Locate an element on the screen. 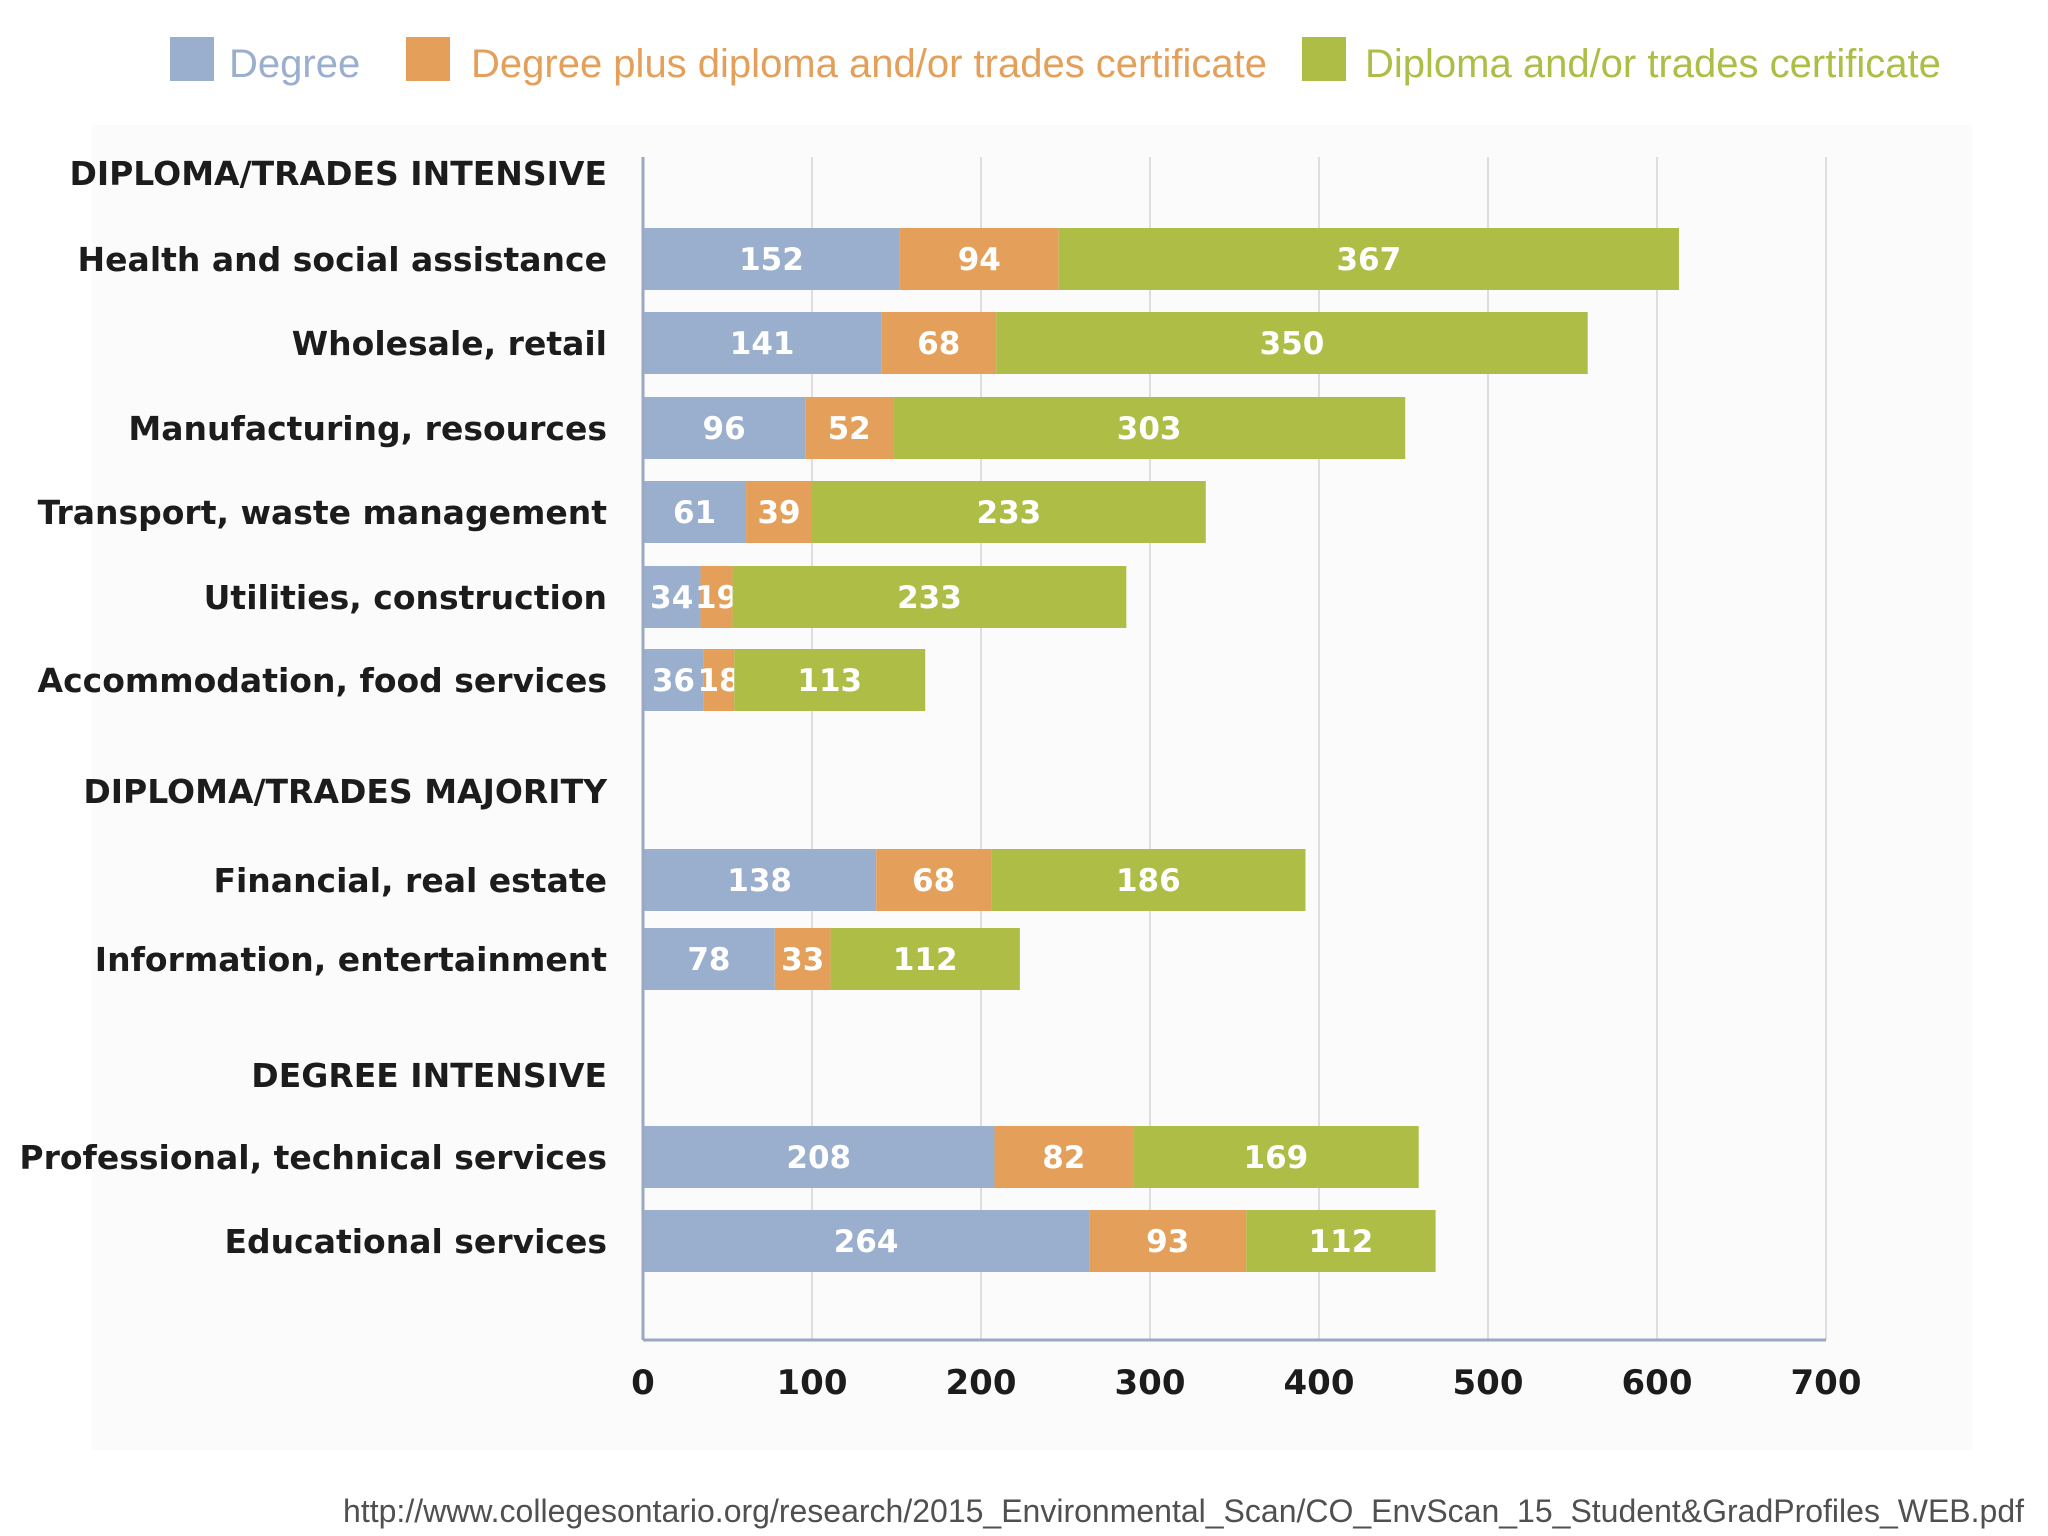  category-label: Information, entertainment is located at coordinates (351, 959).